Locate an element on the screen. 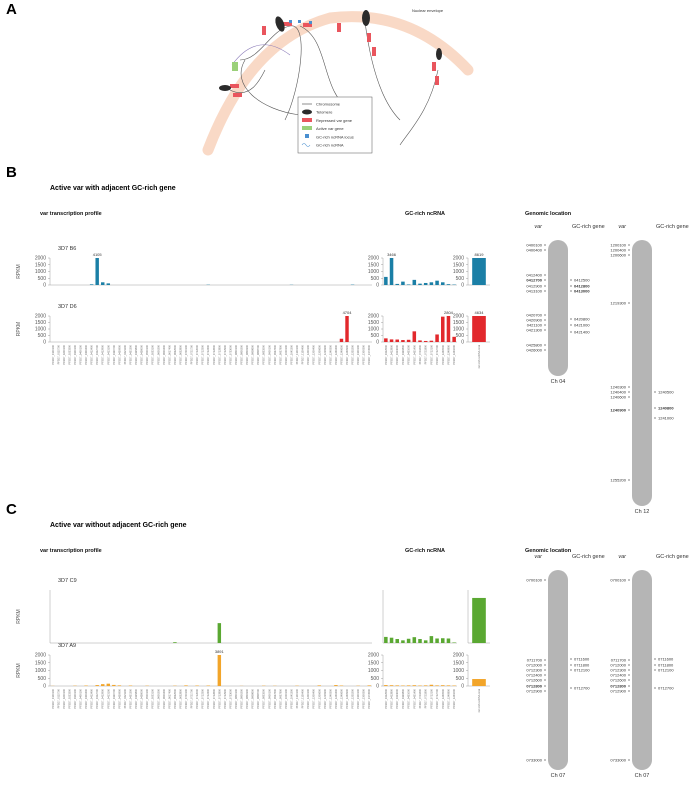 The width and height of the screenshot is (691, 805). legend-label: Telomere is located at coordinates (324, 112).